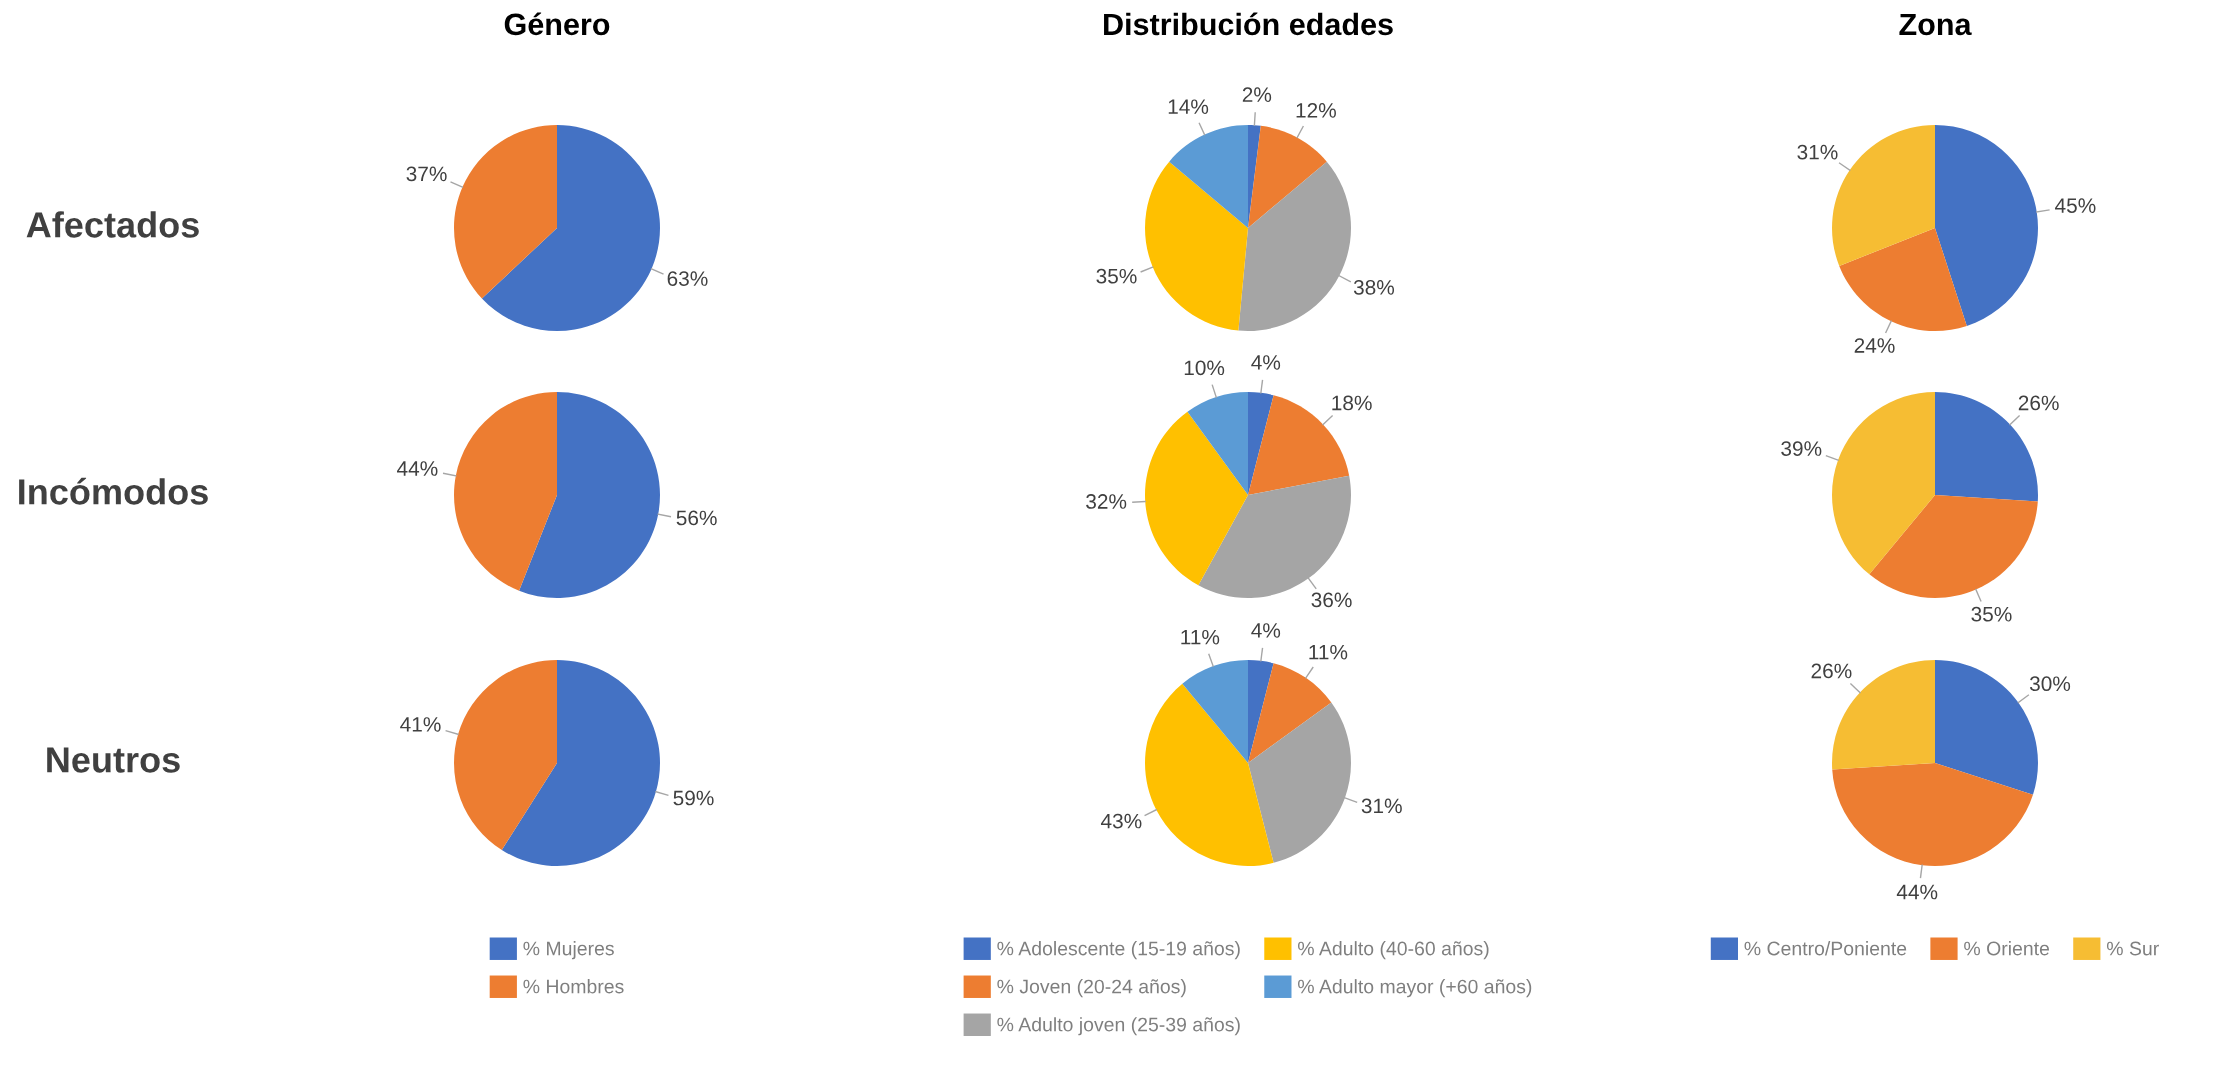  Describe the element at coordinates (2075, 205) in the screenshot. I see `data-label: 45%` at that location.